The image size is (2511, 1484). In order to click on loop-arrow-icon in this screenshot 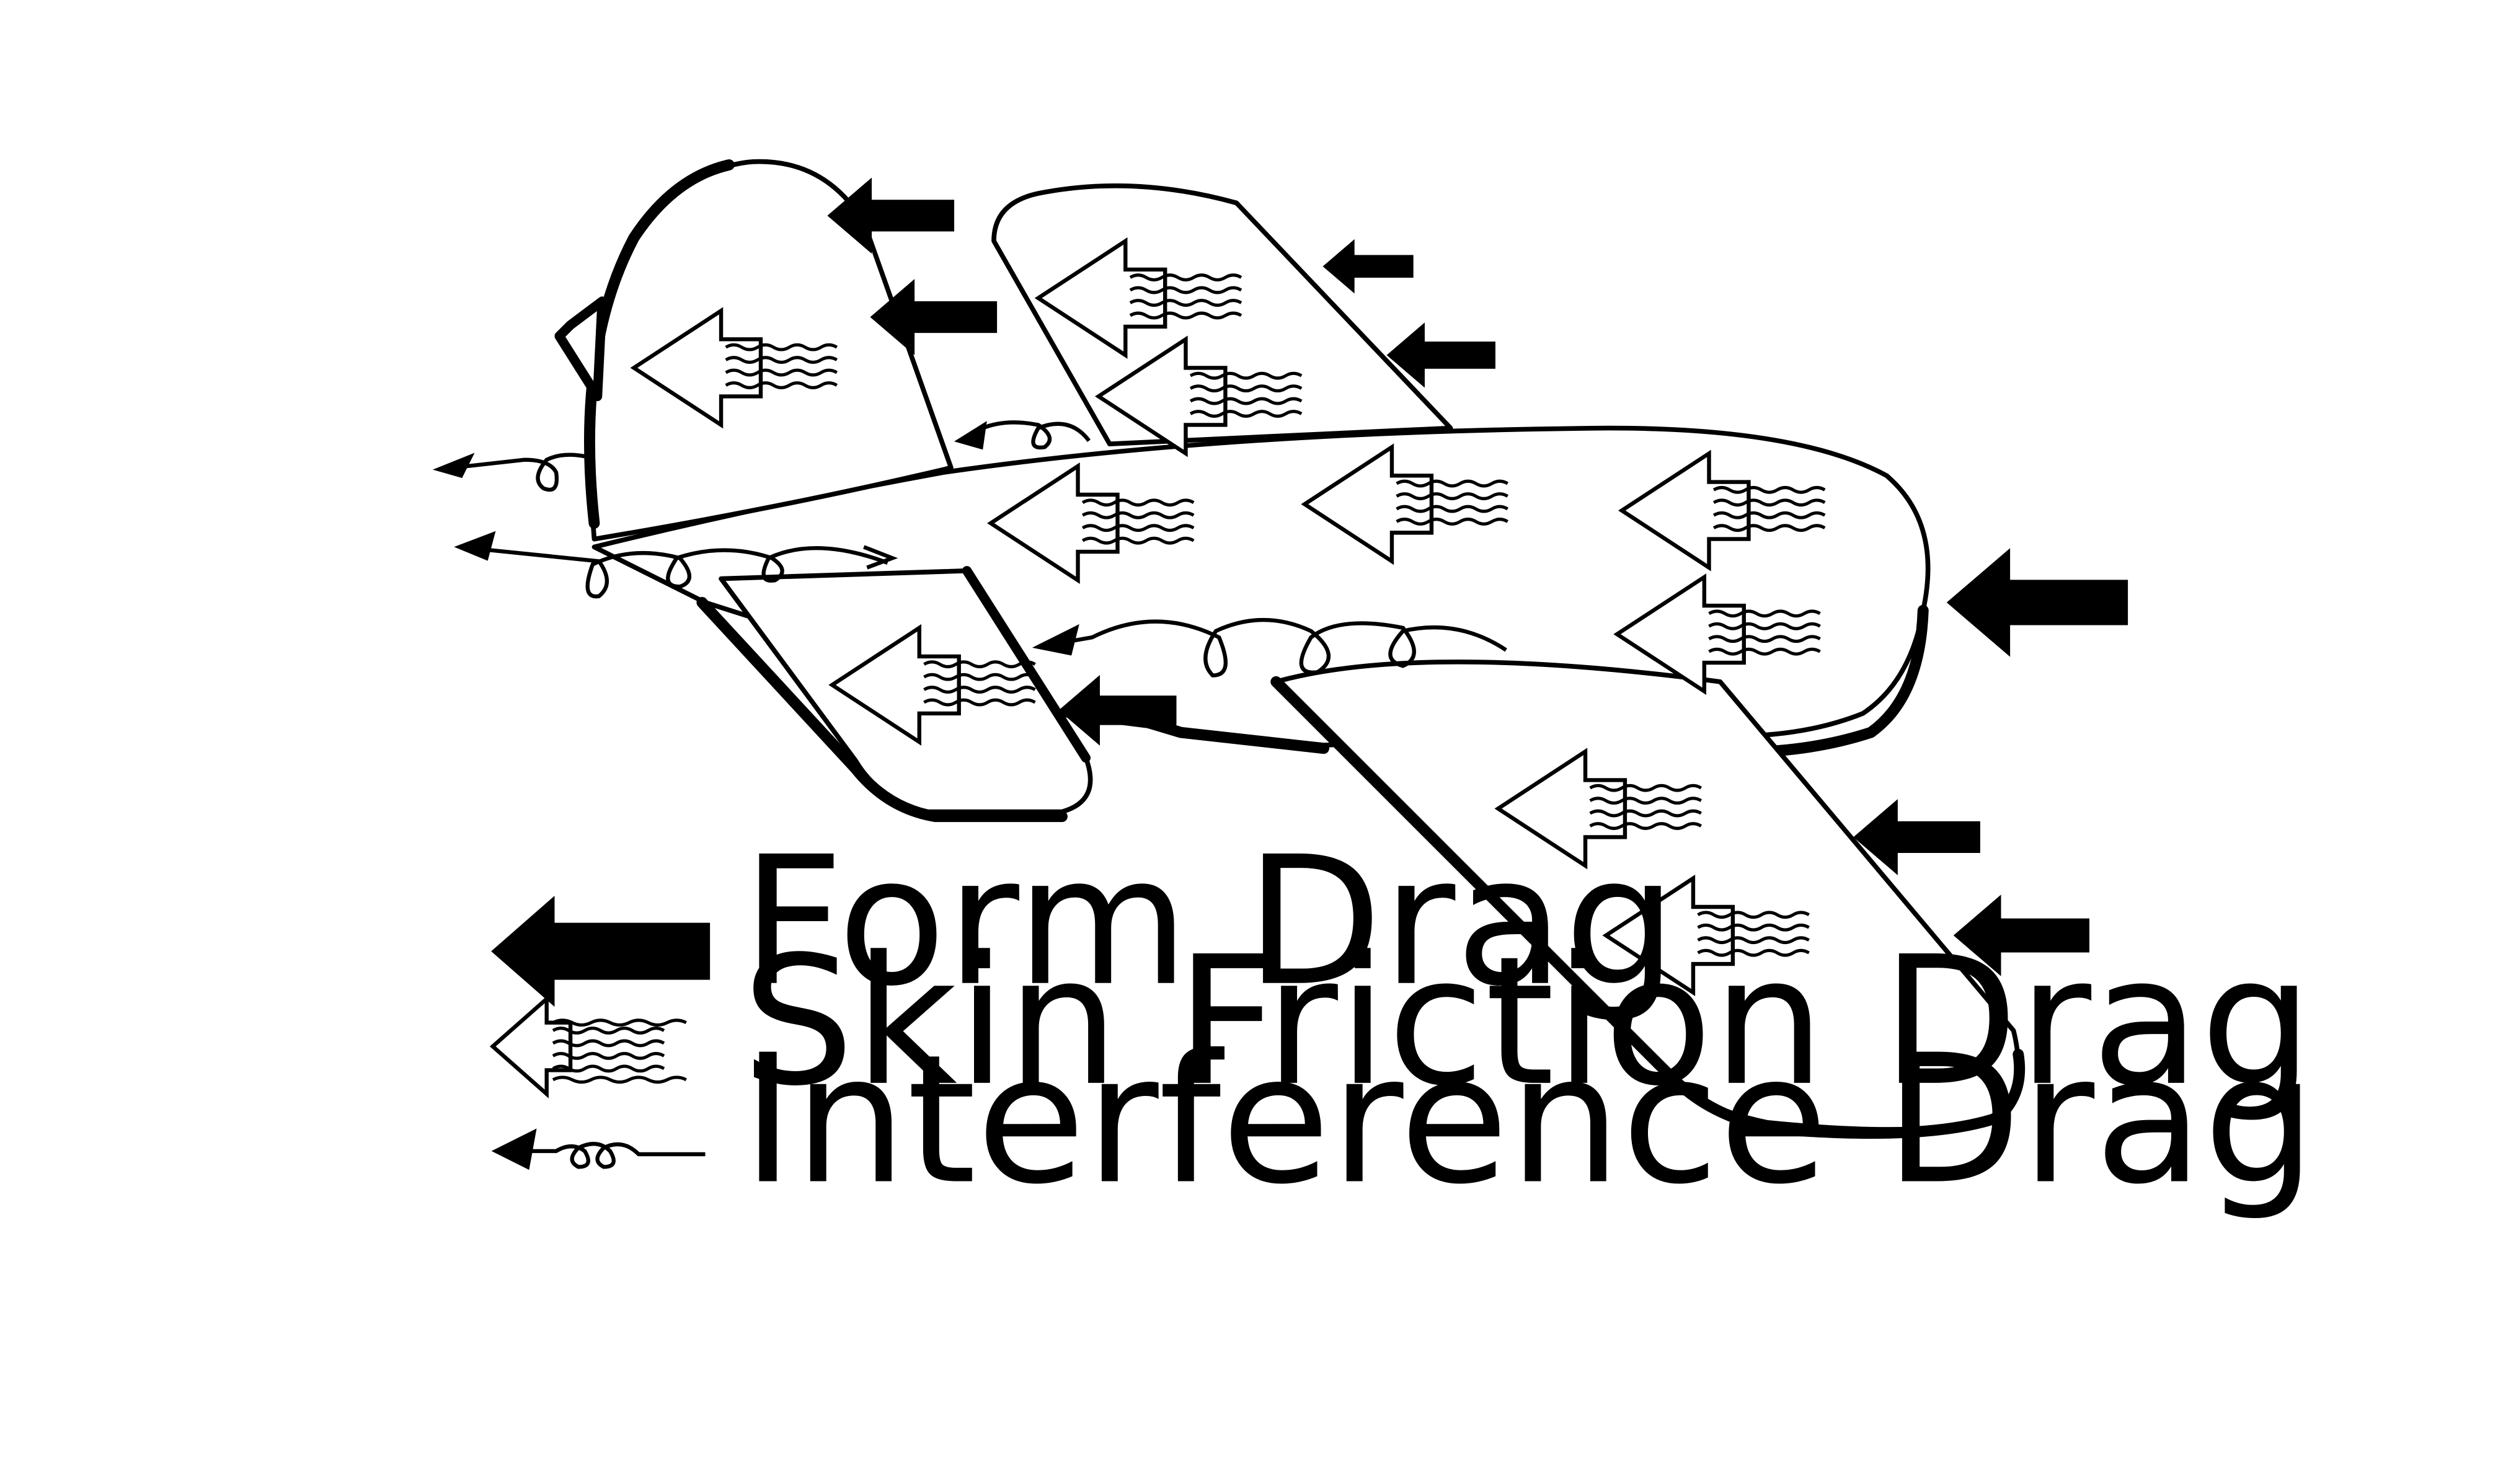, I will do `click(598, 1149)`.